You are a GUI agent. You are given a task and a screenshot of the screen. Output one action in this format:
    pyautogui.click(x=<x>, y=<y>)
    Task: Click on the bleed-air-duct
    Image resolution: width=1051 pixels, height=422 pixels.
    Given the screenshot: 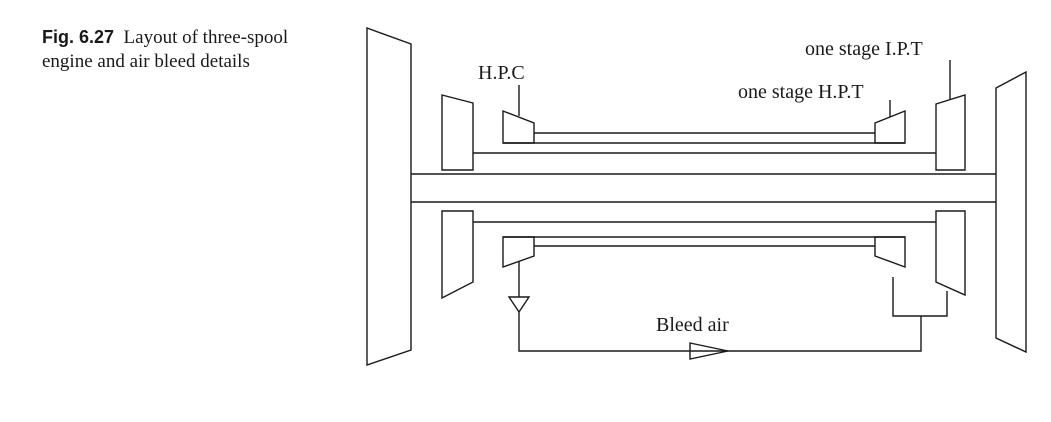 What is the action you would take?
    pyautogui.click(x=733, y=314)
    